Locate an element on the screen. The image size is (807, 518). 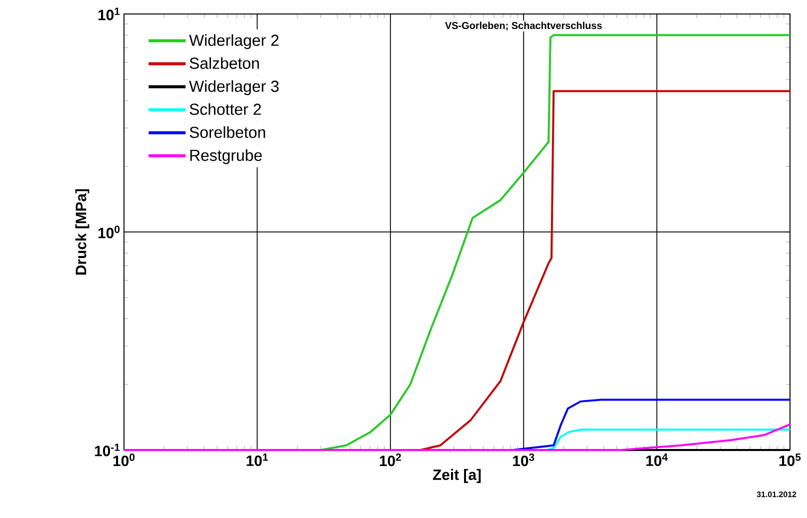
x-tick-label: 10$^{4}$ is located at coordinates (657, 460).